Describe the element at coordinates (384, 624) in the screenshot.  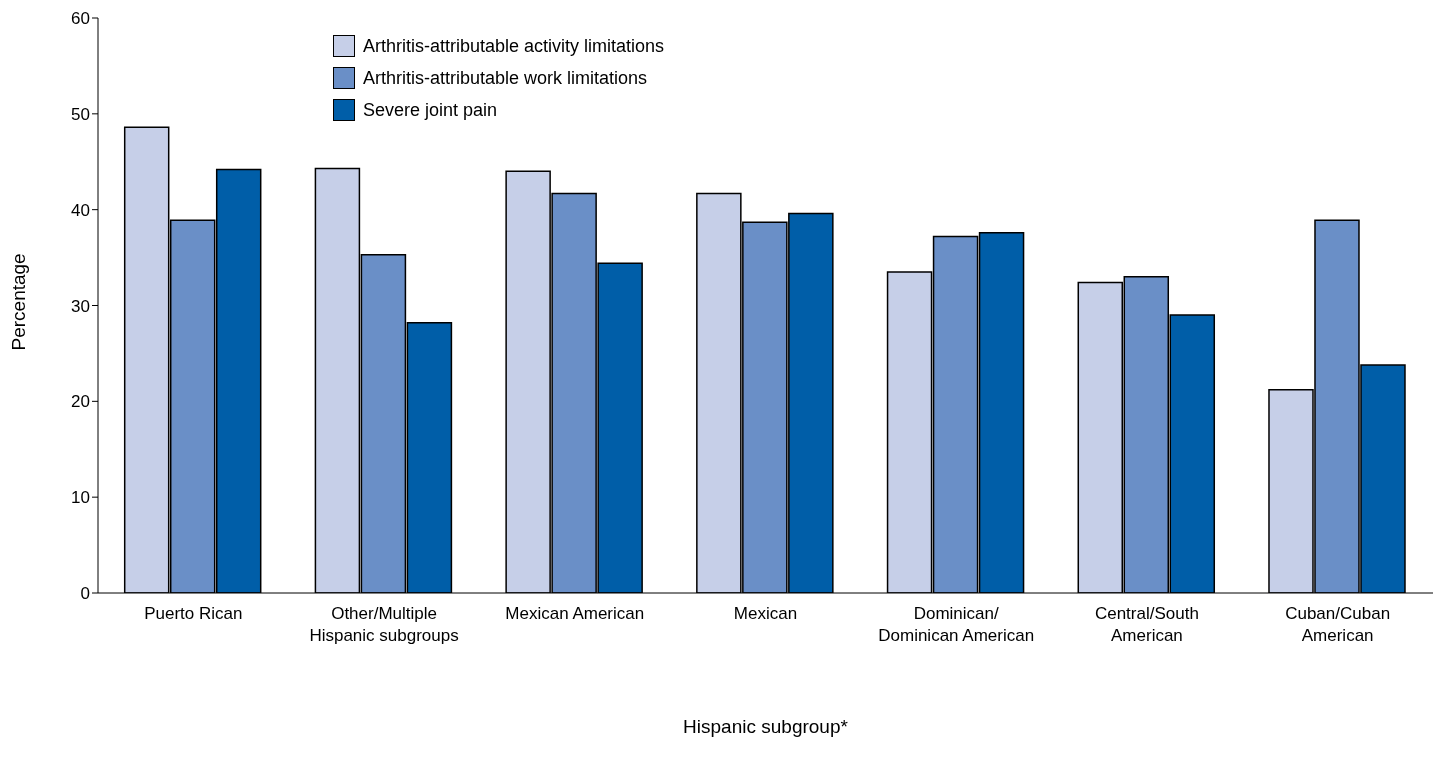
I see `x-tick-label: Other/Multiple Hispanic subgroups` at that location.